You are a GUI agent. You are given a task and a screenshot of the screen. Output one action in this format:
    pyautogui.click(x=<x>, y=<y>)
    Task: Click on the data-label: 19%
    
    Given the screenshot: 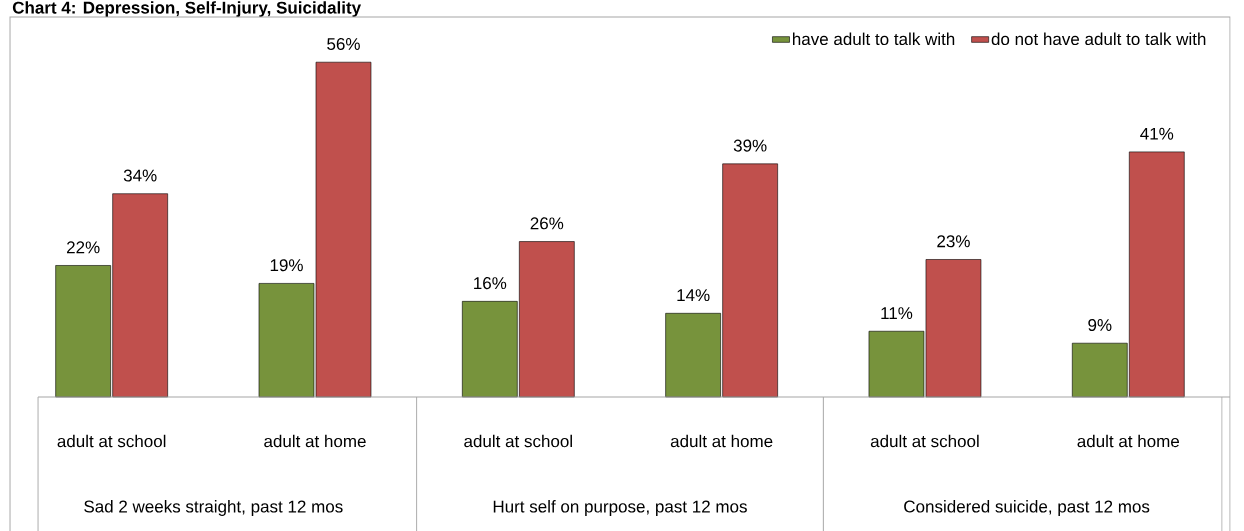 What is the action you would take?
    pyautogui.click(x=286, y=265)
    